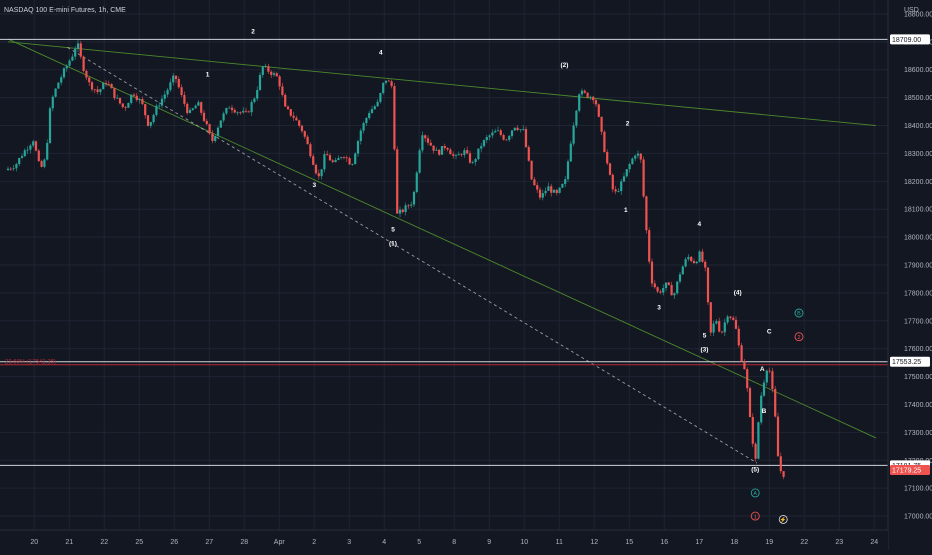 This screenshot has height=555, width=932. What do you see at coordinates (918, 182) in the screenshot?
I see `y-tick-label: 18200.00` at bounding box center [918, 182].